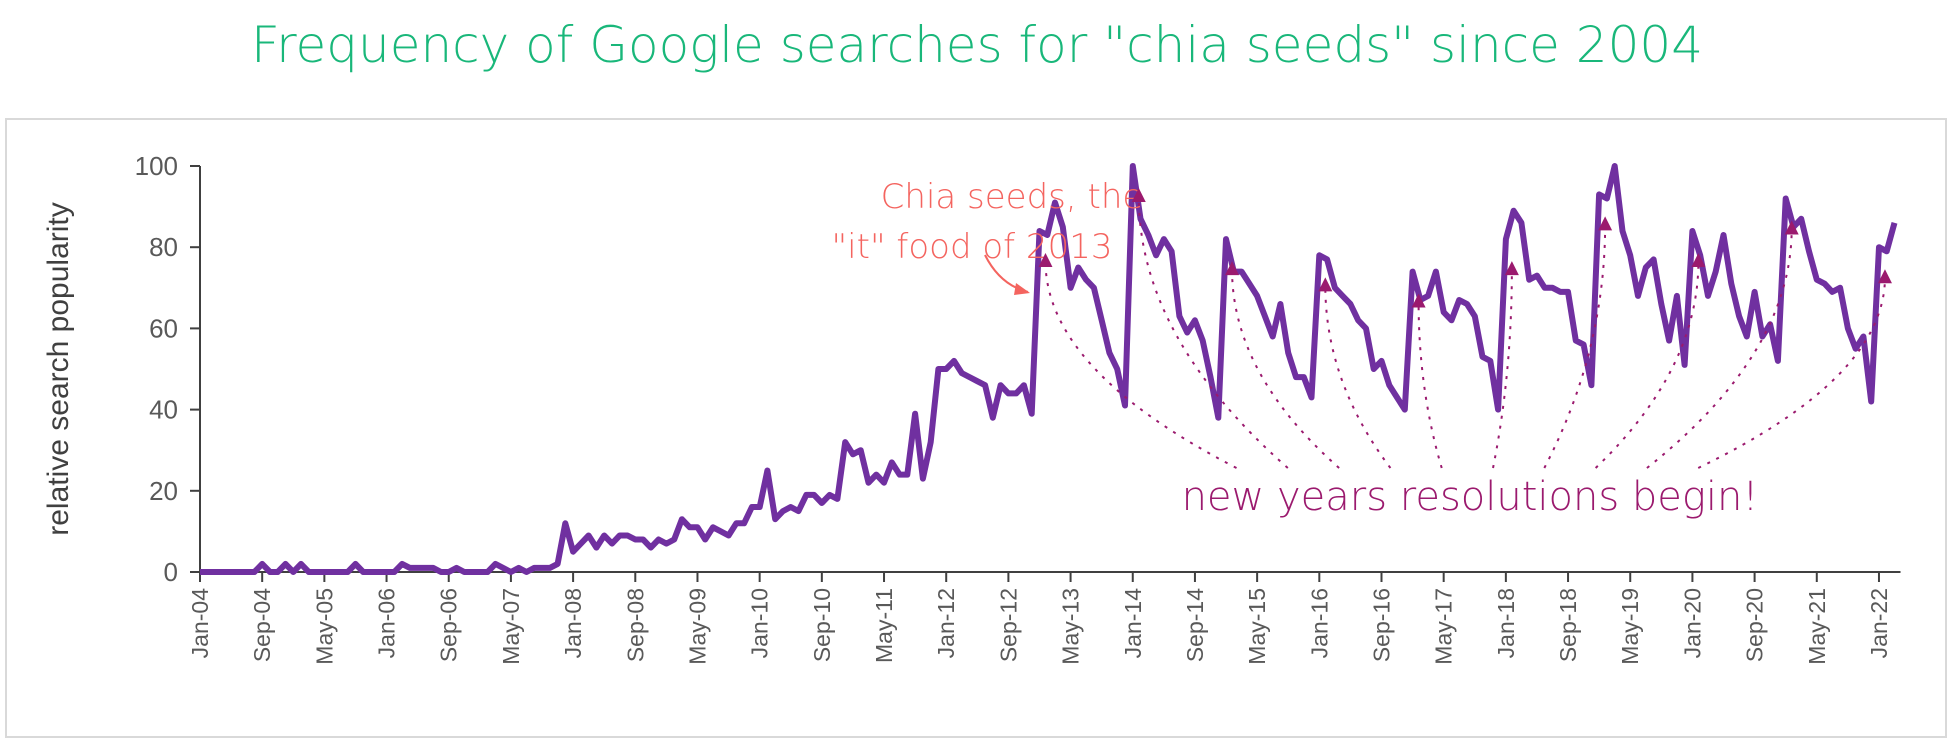 The height and width of the screenshot is (746, 1954). Describe the element at coordinates (1755, 625) in the screenshot. I see `x-tick-label: Sep-20` at that location.